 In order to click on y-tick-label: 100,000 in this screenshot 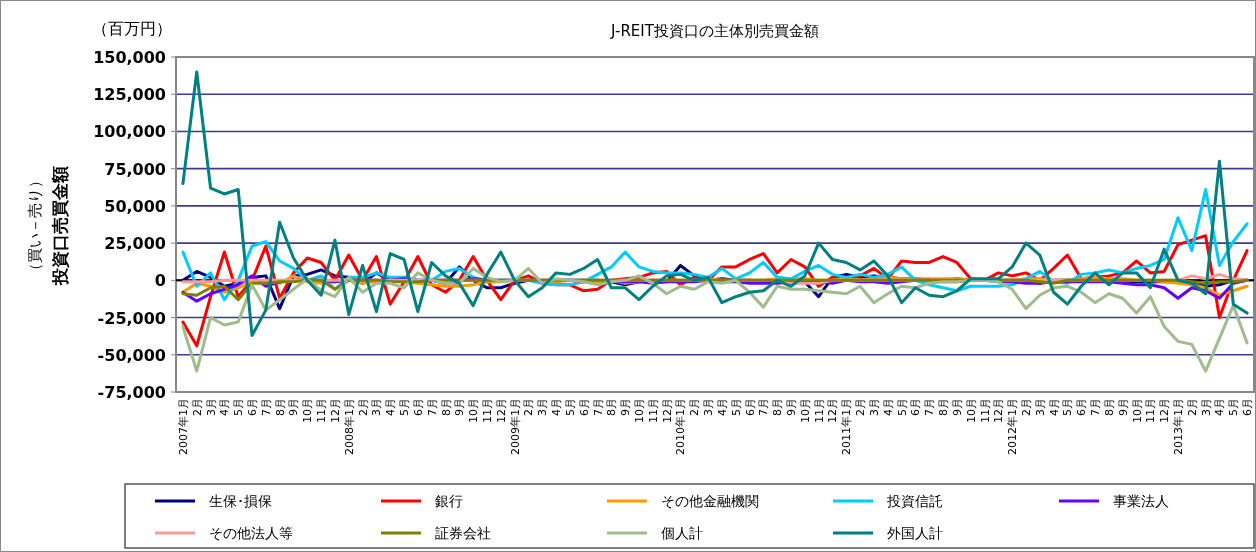, I will do `click(129, 132)`.